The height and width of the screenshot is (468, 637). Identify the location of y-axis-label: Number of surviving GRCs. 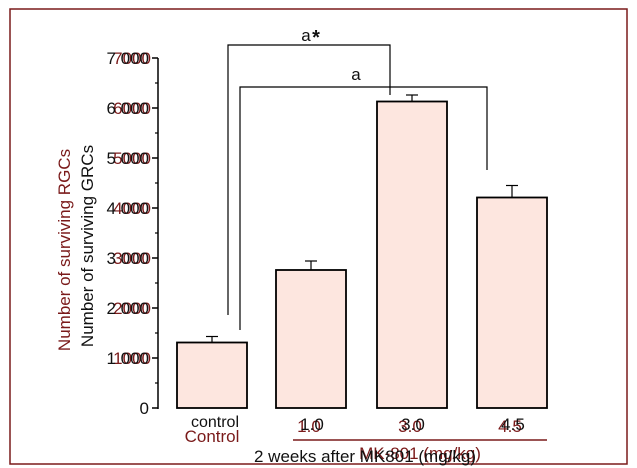
(87, 246).